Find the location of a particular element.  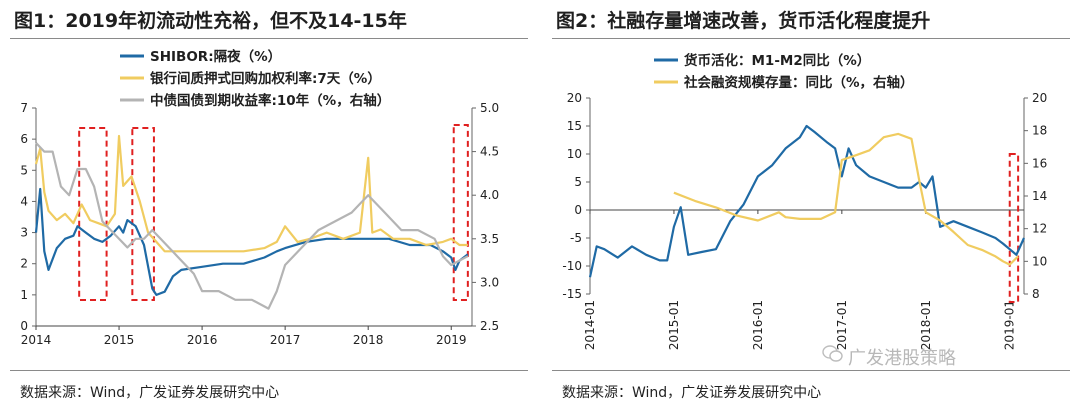

y-right-tick-label: 16 is located at coordinates (1039, 163).